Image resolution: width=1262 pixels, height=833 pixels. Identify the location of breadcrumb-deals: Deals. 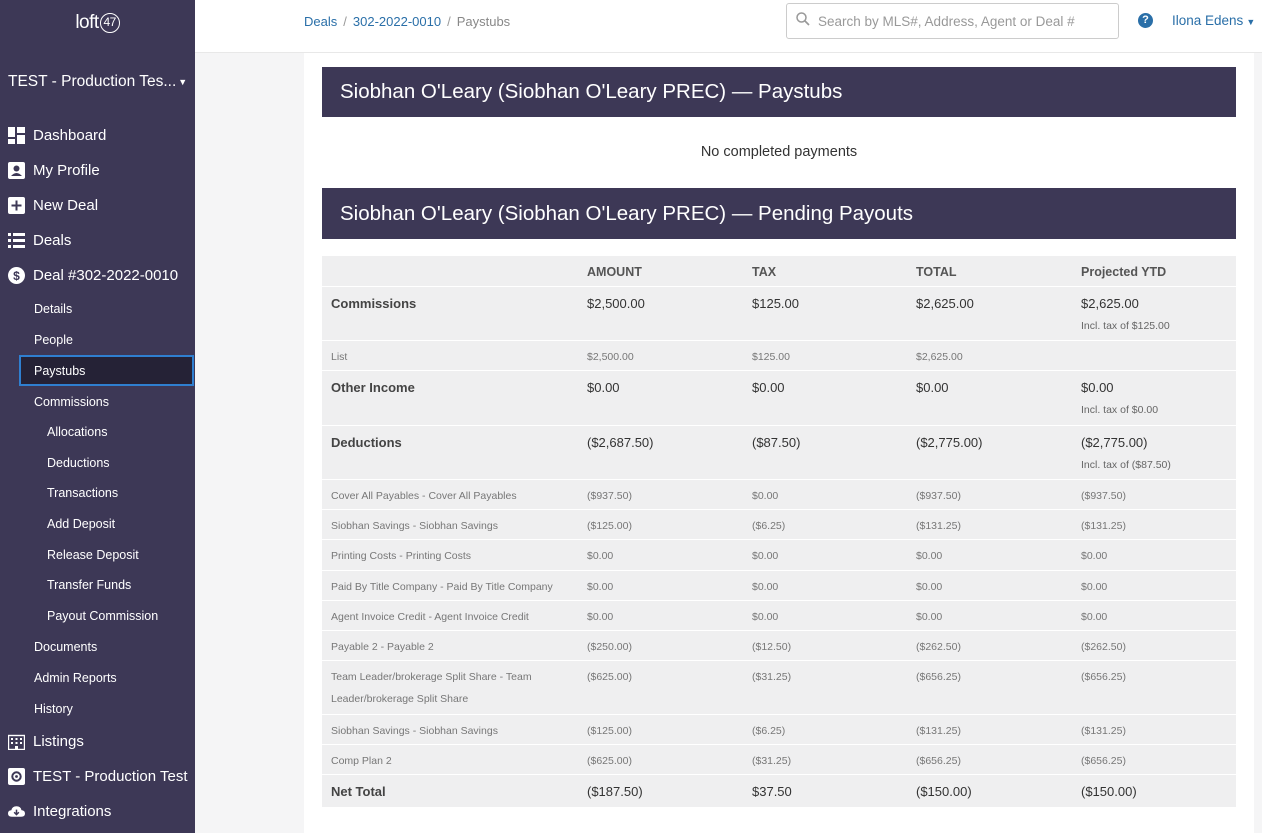
(321, 21).